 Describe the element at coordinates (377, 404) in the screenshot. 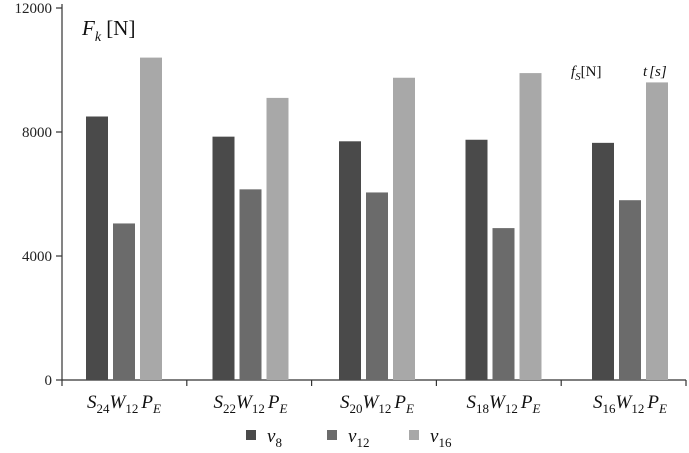

I see `category-label: S20W12 PE` at that location.